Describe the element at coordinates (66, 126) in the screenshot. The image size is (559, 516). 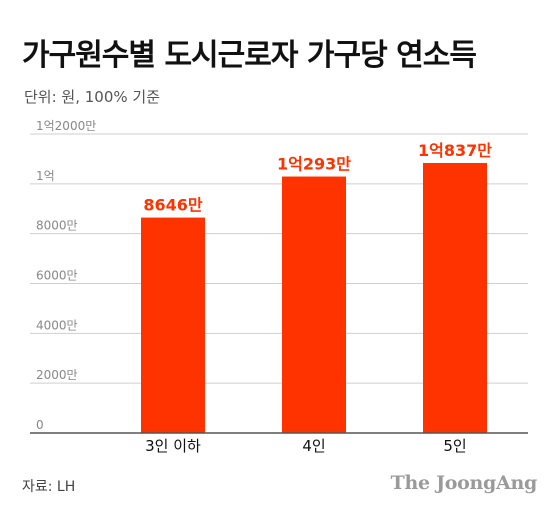
I see `y-tick-label: 1억2000만` at that location.